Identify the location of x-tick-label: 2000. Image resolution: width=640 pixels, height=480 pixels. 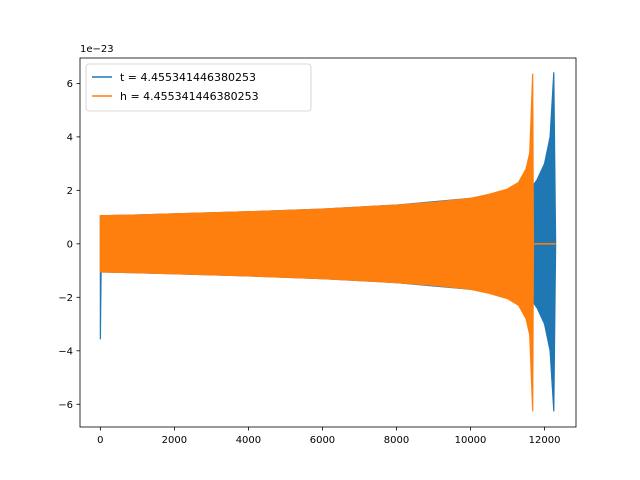
(174, 440).